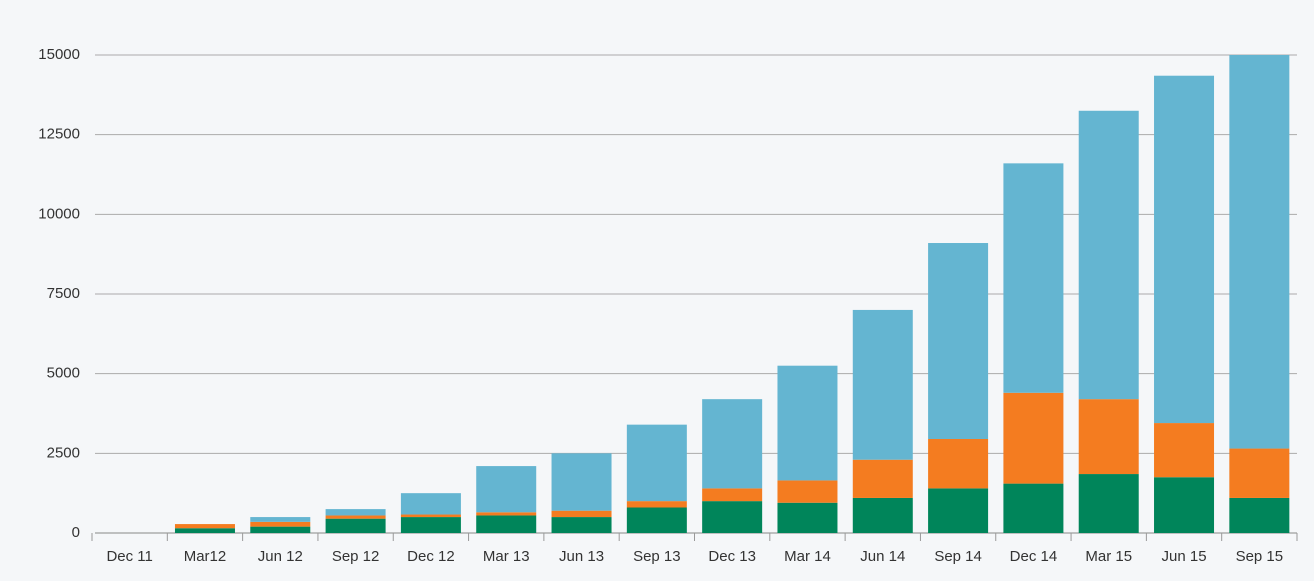 The image size is (1314, 581). What do you see at coordinates (1260, 556) in the screenshot?
I see `x-tick-label: Sep 15` at bounding box center [1260, 556].